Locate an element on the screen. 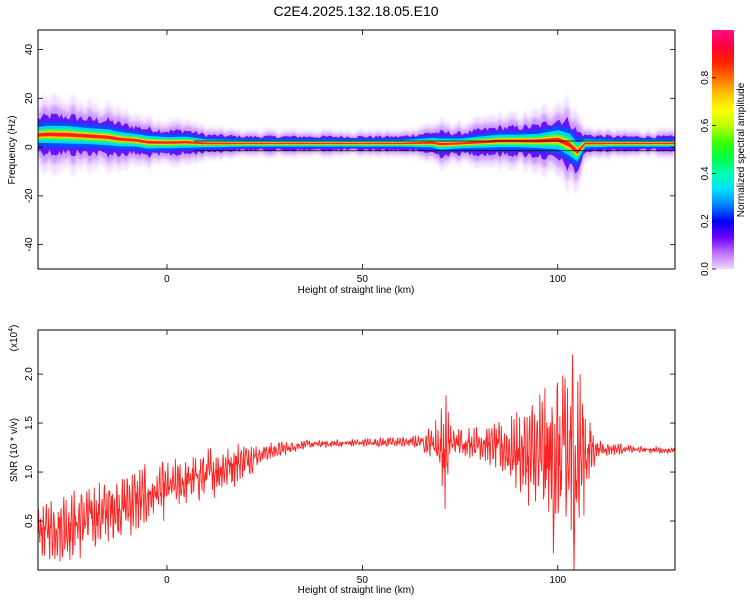 Image resolution: width=750 pixels, height=600 pixels. colorbar-tick-label: 0.8 is located at coordinates (705, 77).